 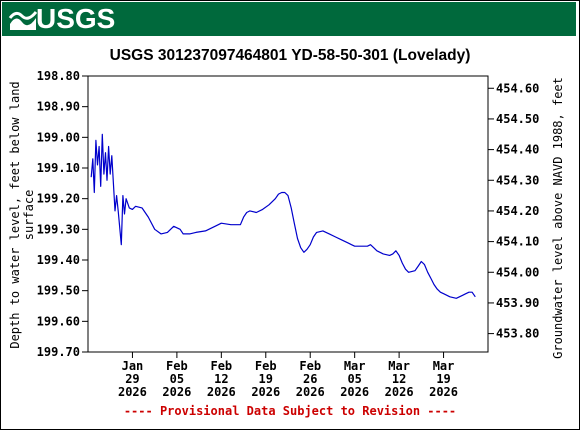 I want to click on usgs-banner: USGS, so click(x=289, y=19).